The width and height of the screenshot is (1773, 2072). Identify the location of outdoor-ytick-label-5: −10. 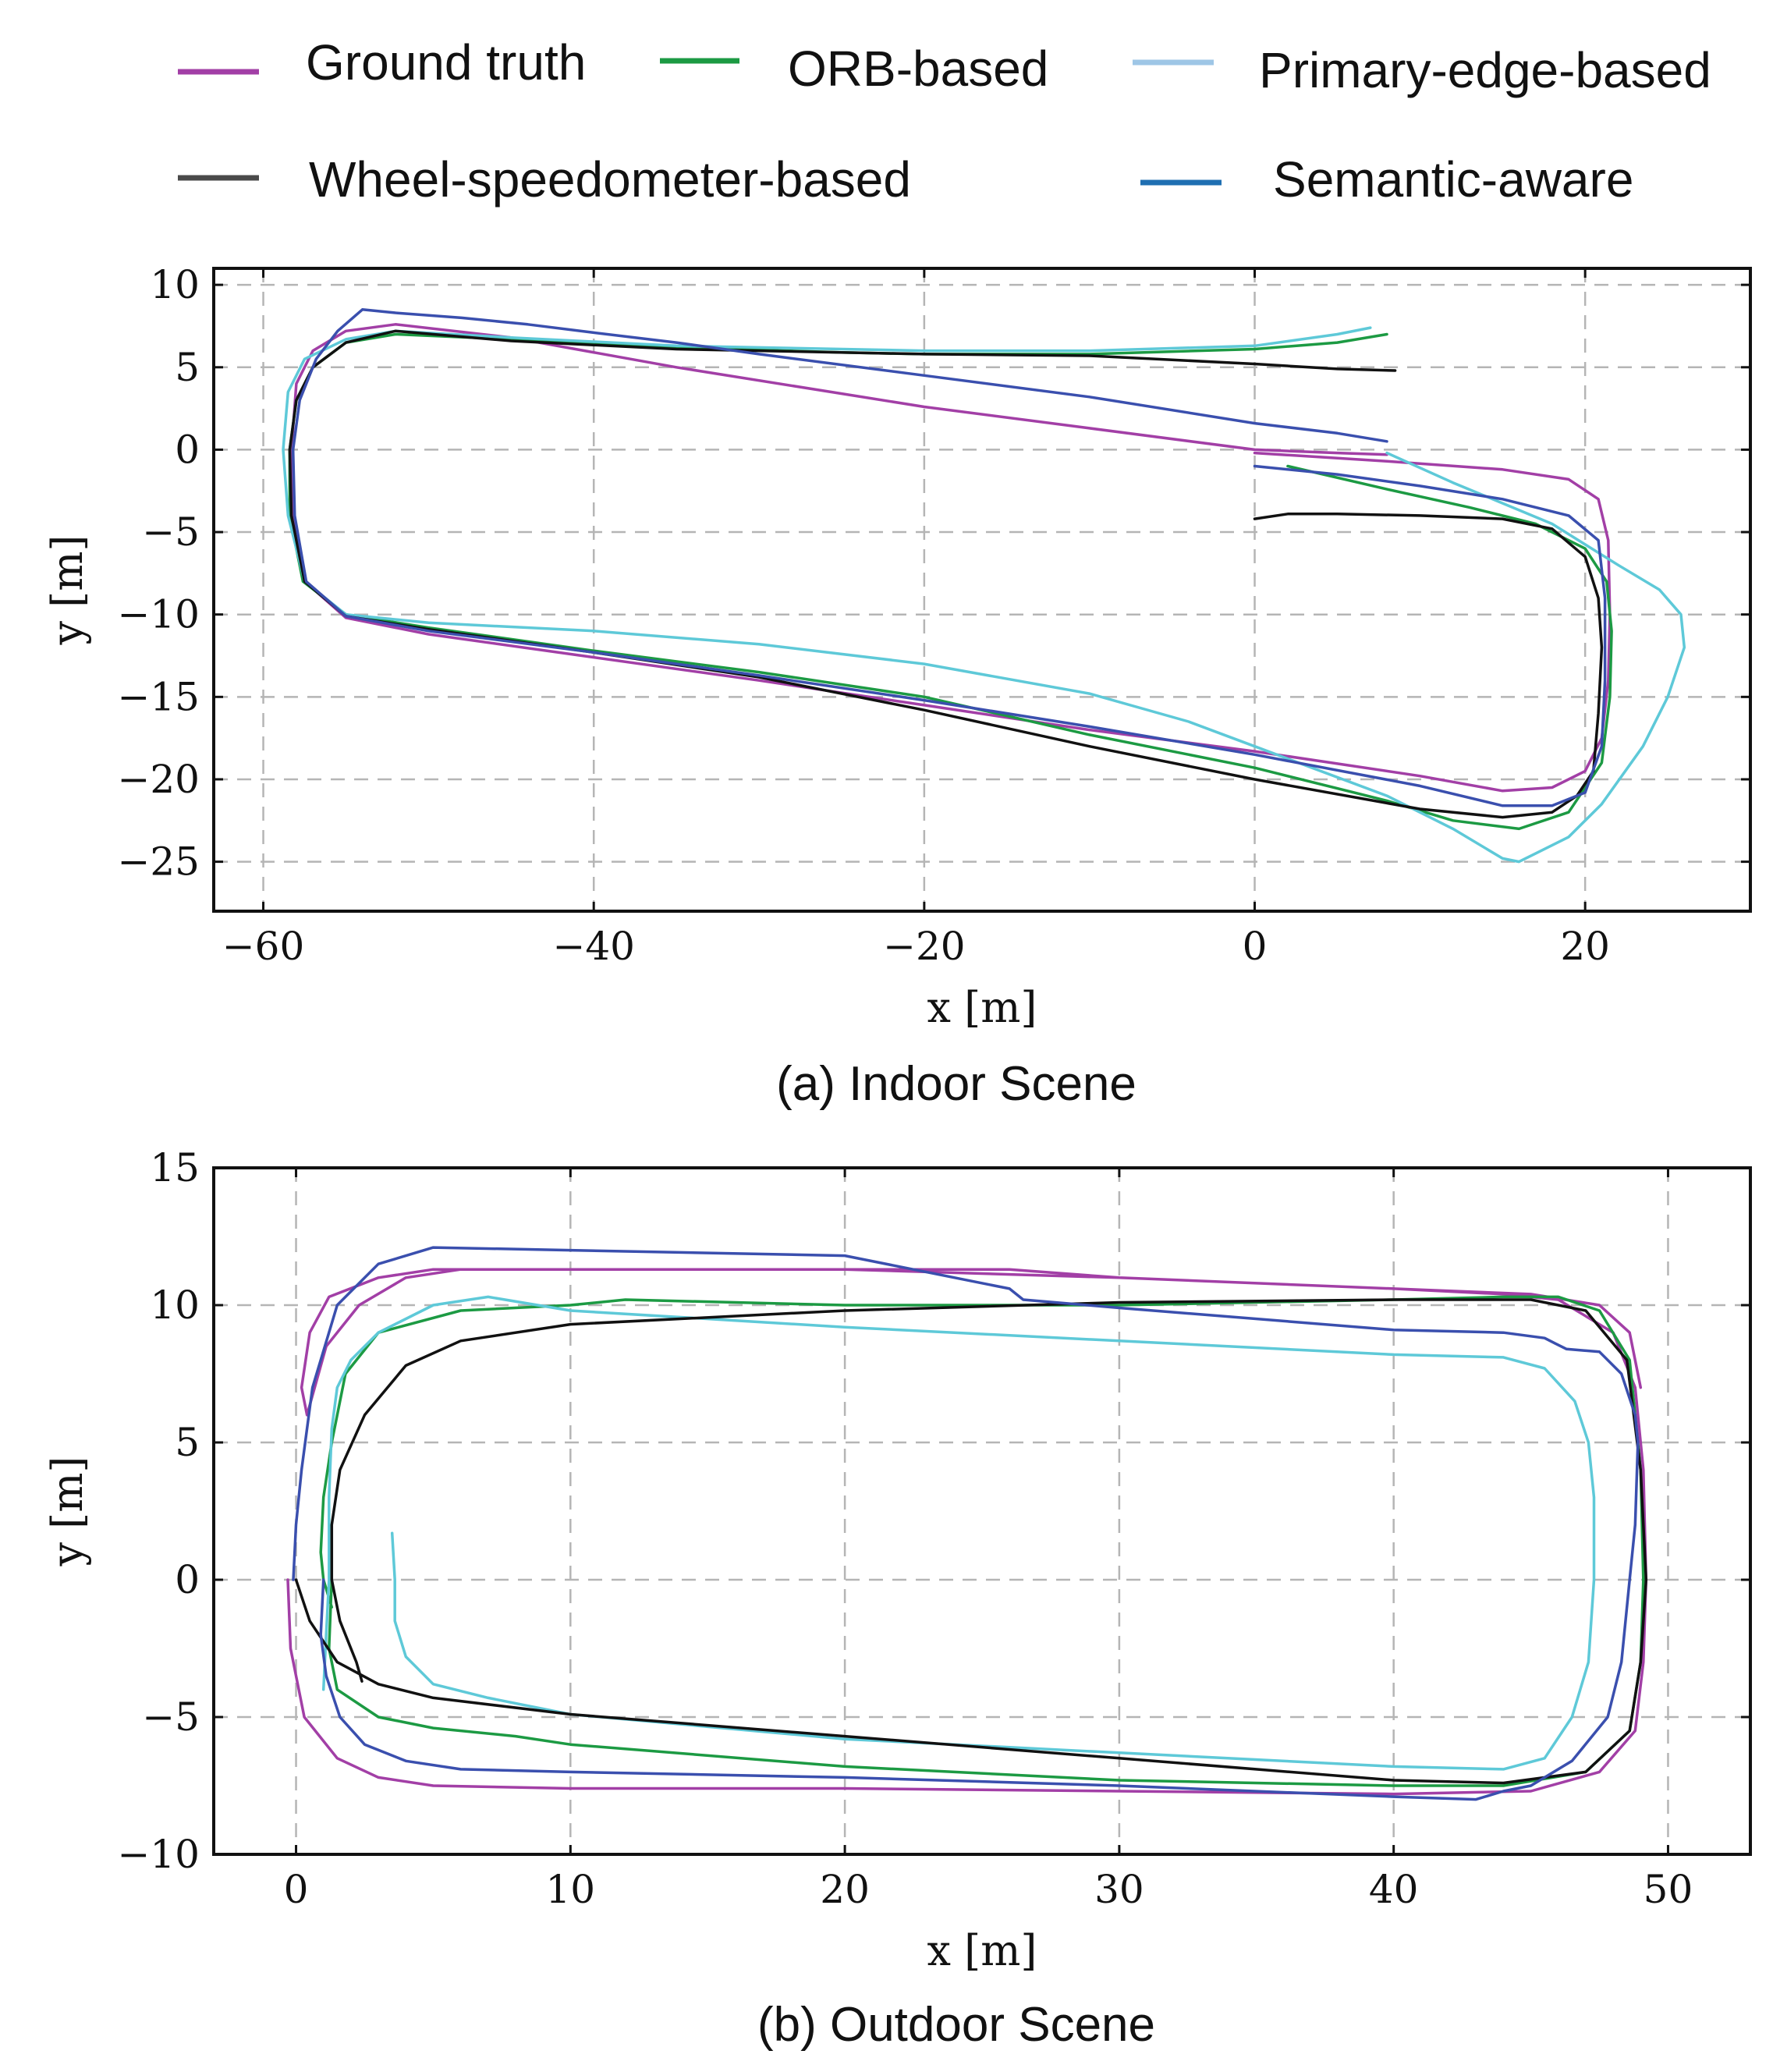
(158, 1855).